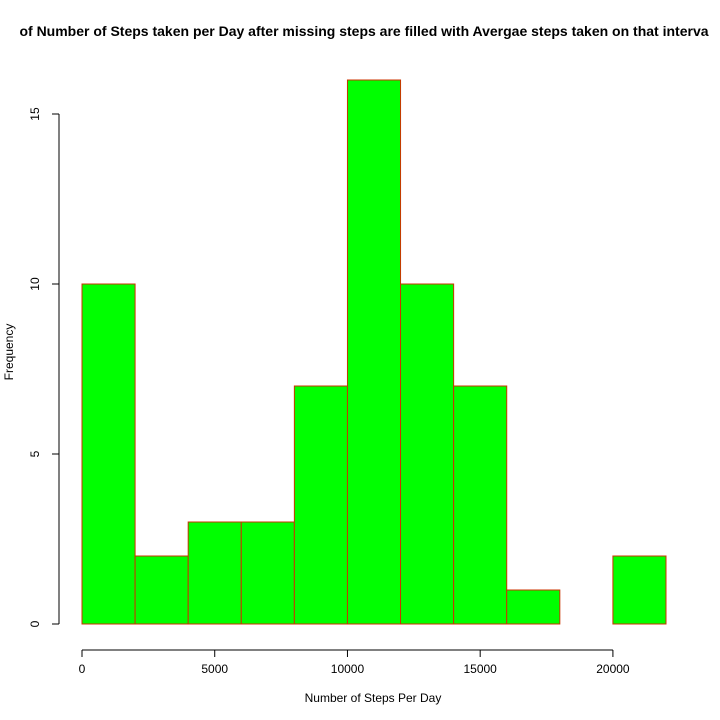  Describe the element at coordinates (35, 453) in the screenshot. I see `y-tick-label: 5` at that location.